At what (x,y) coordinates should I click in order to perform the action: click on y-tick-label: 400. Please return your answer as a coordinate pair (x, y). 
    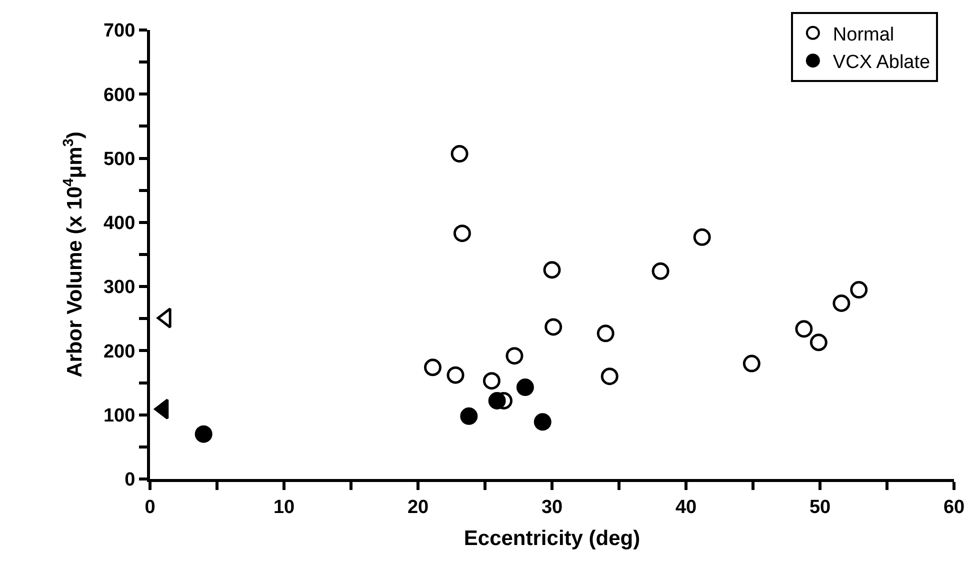
    Looking at the image, I should click on (119, 223).